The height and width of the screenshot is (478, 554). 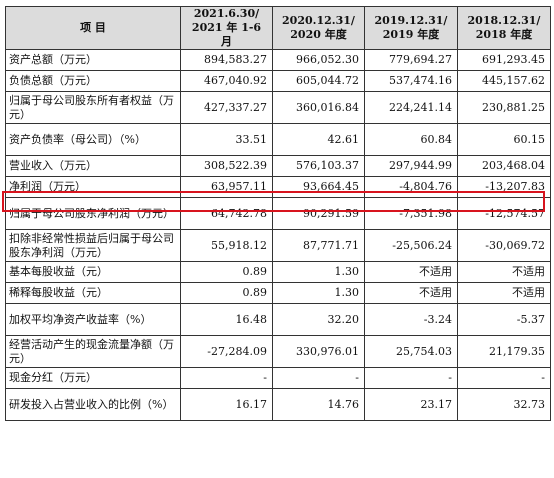 I want to click on table-row-cash-dividend: 现金分红（万元） - - - -, so click(x=278, y=378).